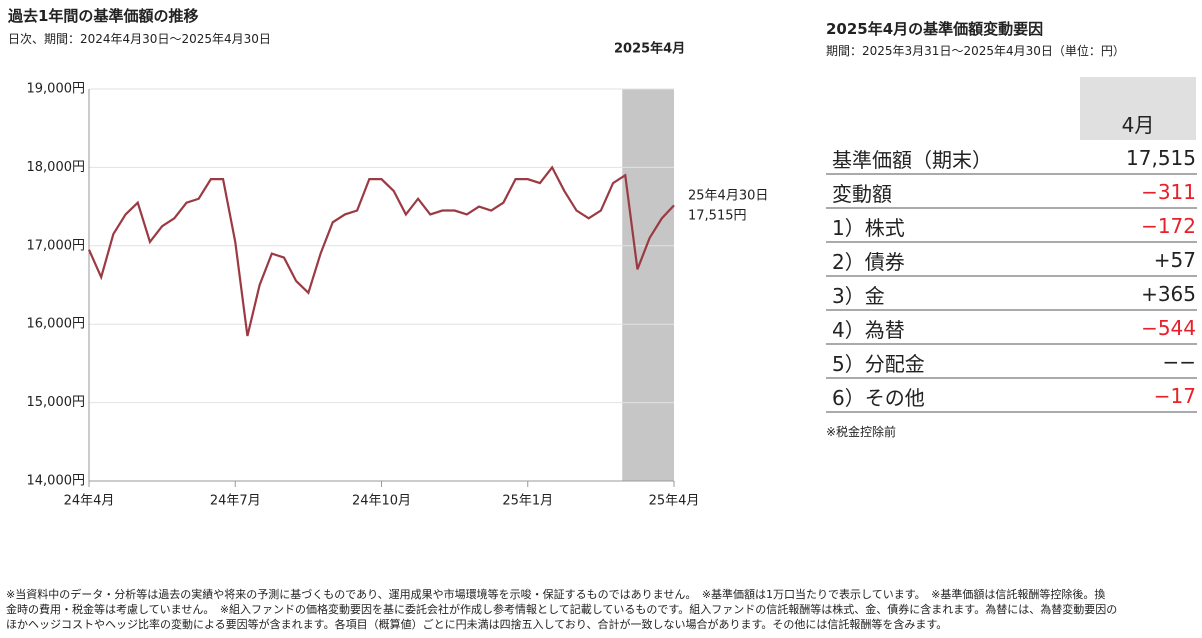 This screenshot has width=1202, height=638. What do you see at coordinates (1011, 363) in the screenshot?
I see `table-row: 5）分配金 −−` at bounding box center [1011, 363].